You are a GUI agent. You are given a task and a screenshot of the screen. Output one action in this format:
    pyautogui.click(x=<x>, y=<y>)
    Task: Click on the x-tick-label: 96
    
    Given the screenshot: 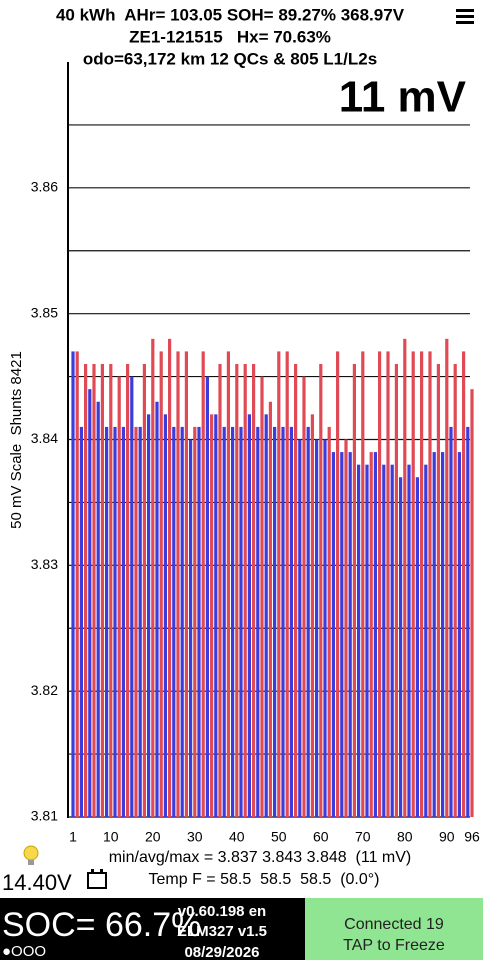 What is the action you would take?
    pyautogui.click(x=472, y=837)
    